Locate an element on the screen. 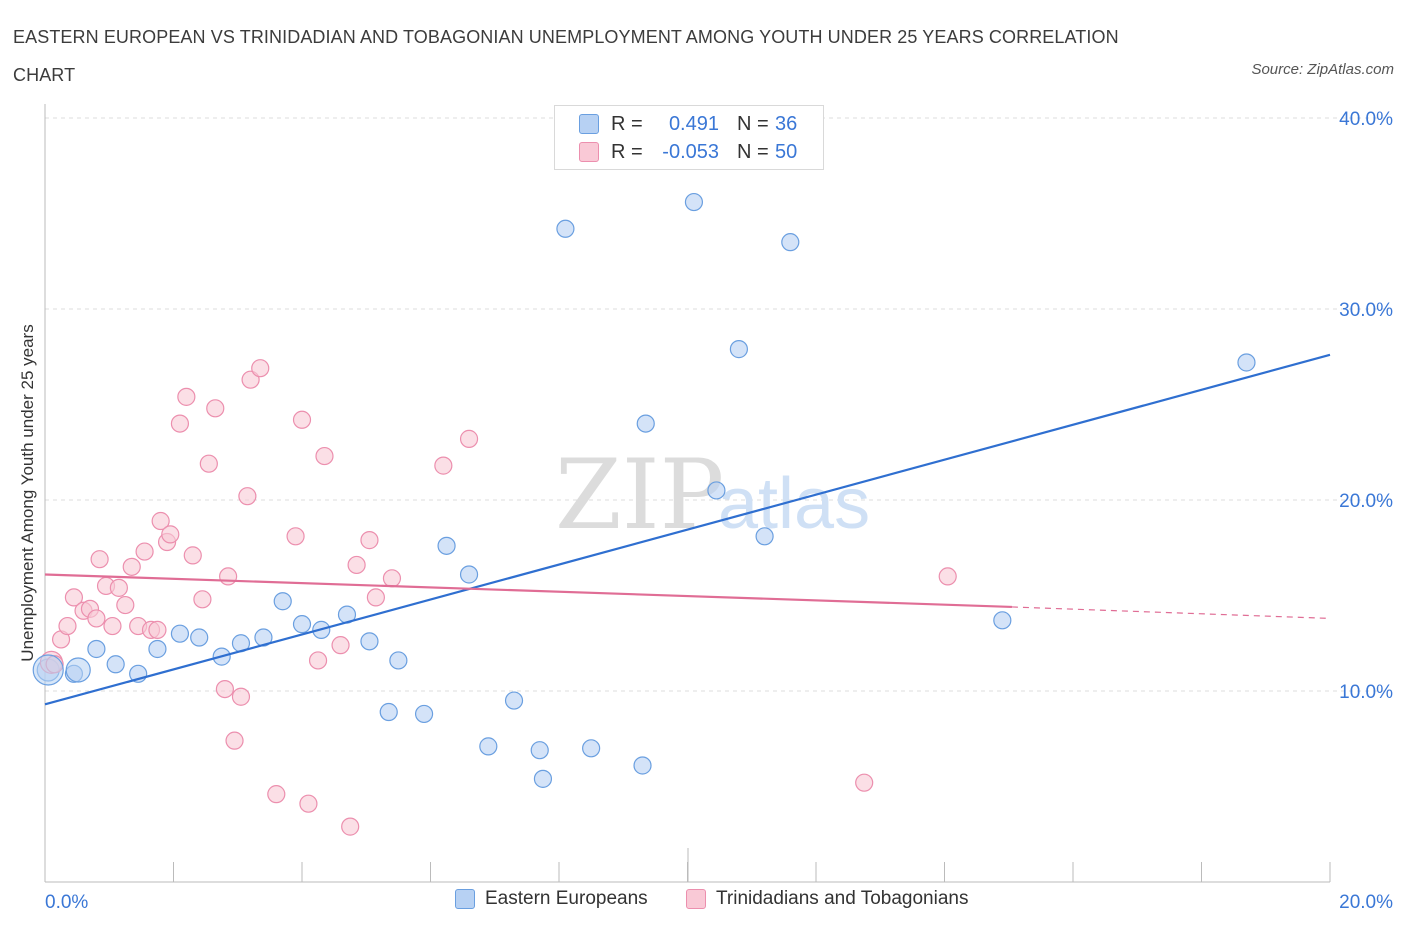  x-tick-label: 20.0% is located at coordinates (1366, 902).